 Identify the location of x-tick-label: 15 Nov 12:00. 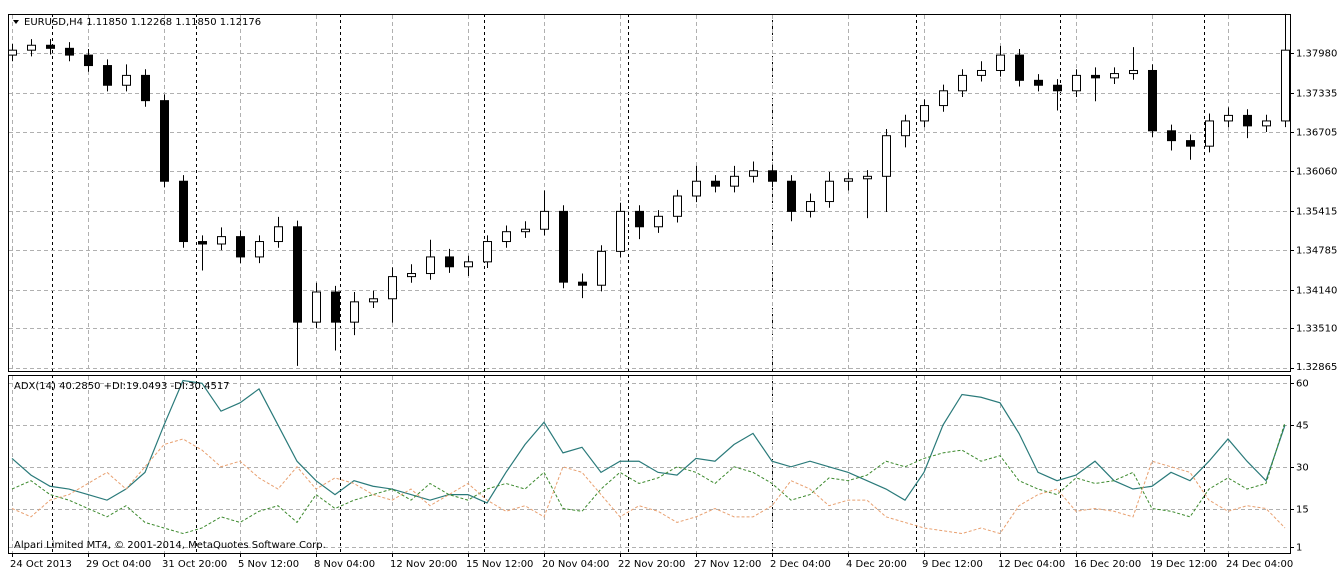
(499, 564).